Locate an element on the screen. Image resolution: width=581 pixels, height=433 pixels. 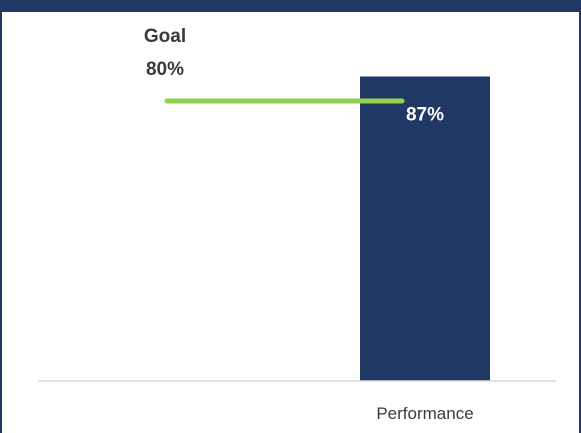
bar-value-label: 87% is located at coordinates (425, 115).